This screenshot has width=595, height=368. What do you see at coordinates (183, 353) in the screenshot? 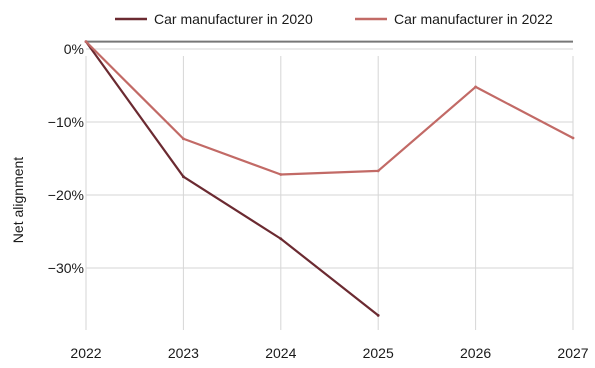
I see `x-tick-label: 2023` at bounding box center [183, 353].